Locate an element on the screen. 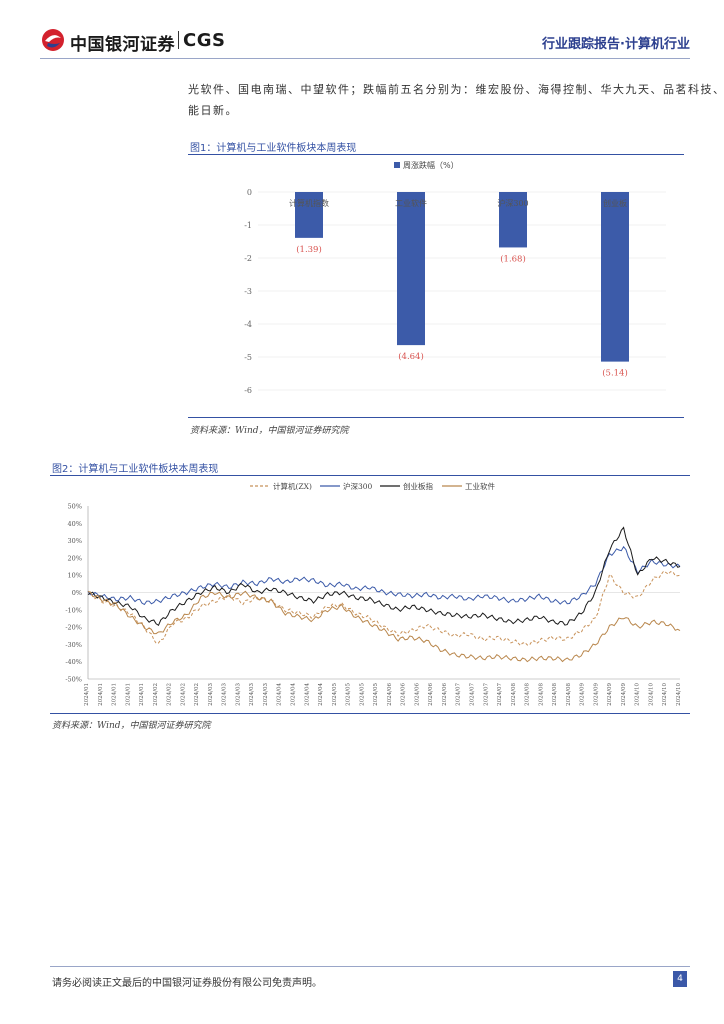 Image resolution: width=724 pixels, height=1024 pixels. y-tick-label: -3 is located at coordinates (248, 291).